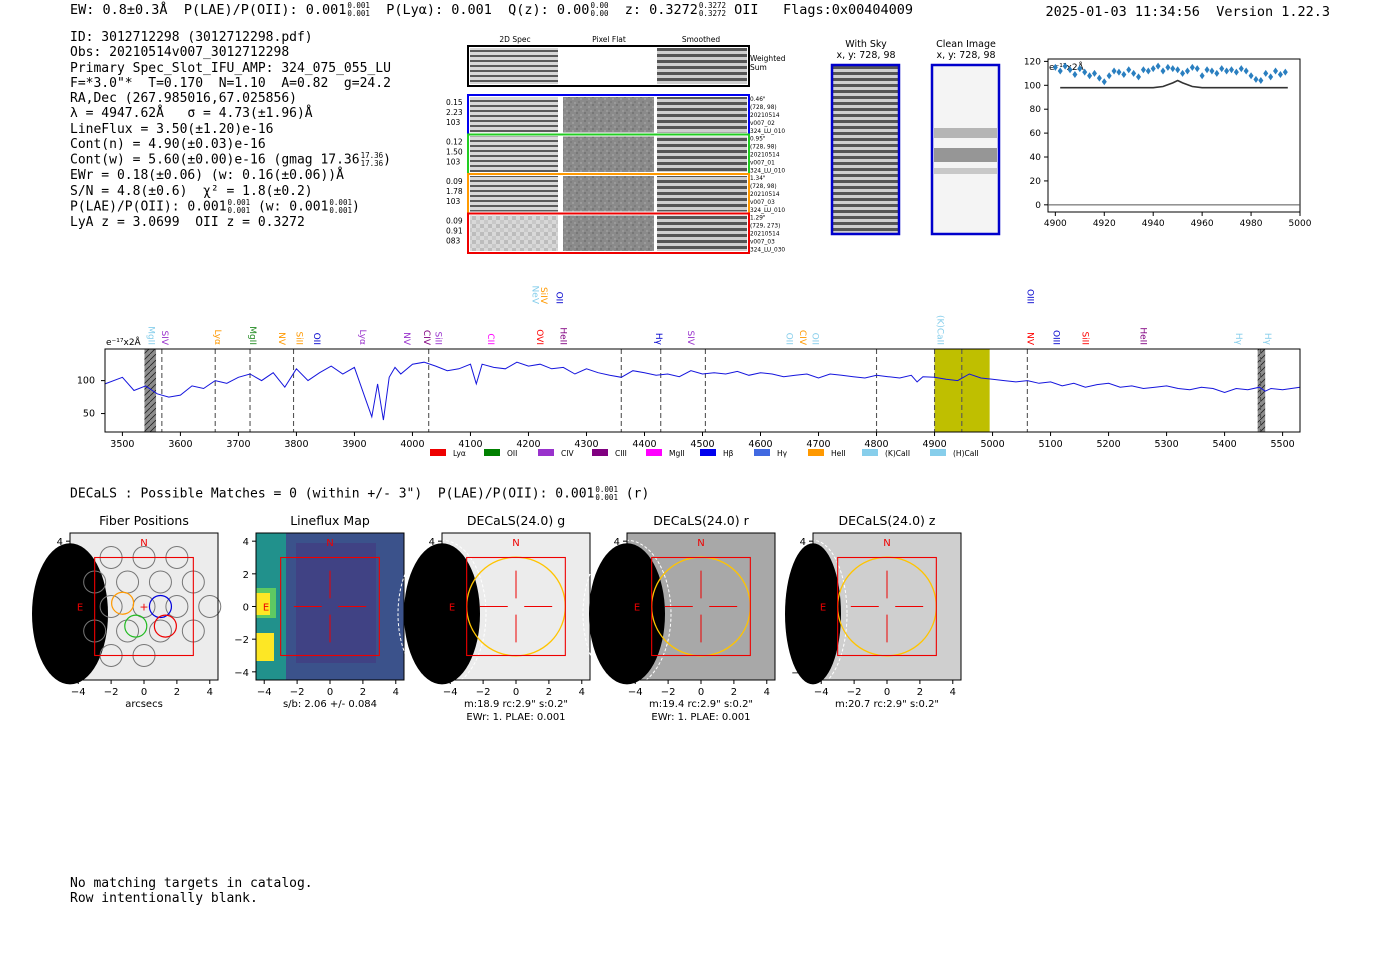  Describe the element at coordinates (700, 543) in the screenshot. I see `north-label: N` at that location.